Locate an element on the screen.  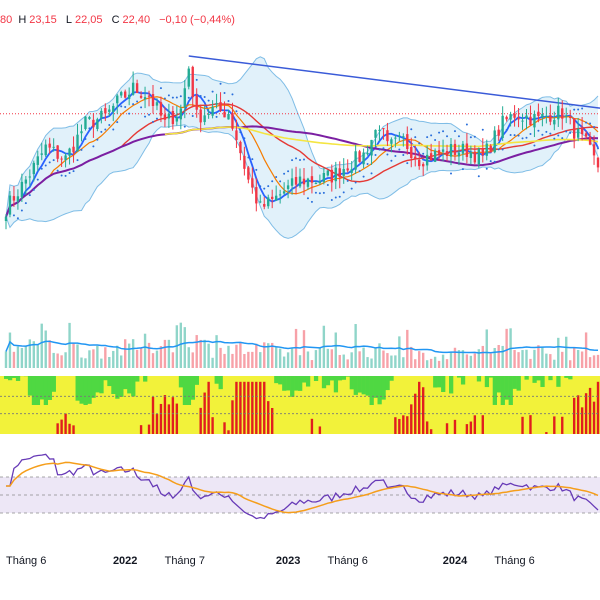
high-key: H is located at coordinates (22, 20).